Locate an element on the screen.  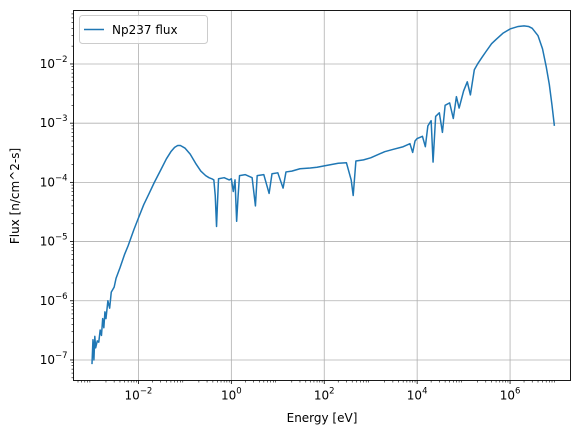
legend: Np237 flux is located at coordinates (143, 29).